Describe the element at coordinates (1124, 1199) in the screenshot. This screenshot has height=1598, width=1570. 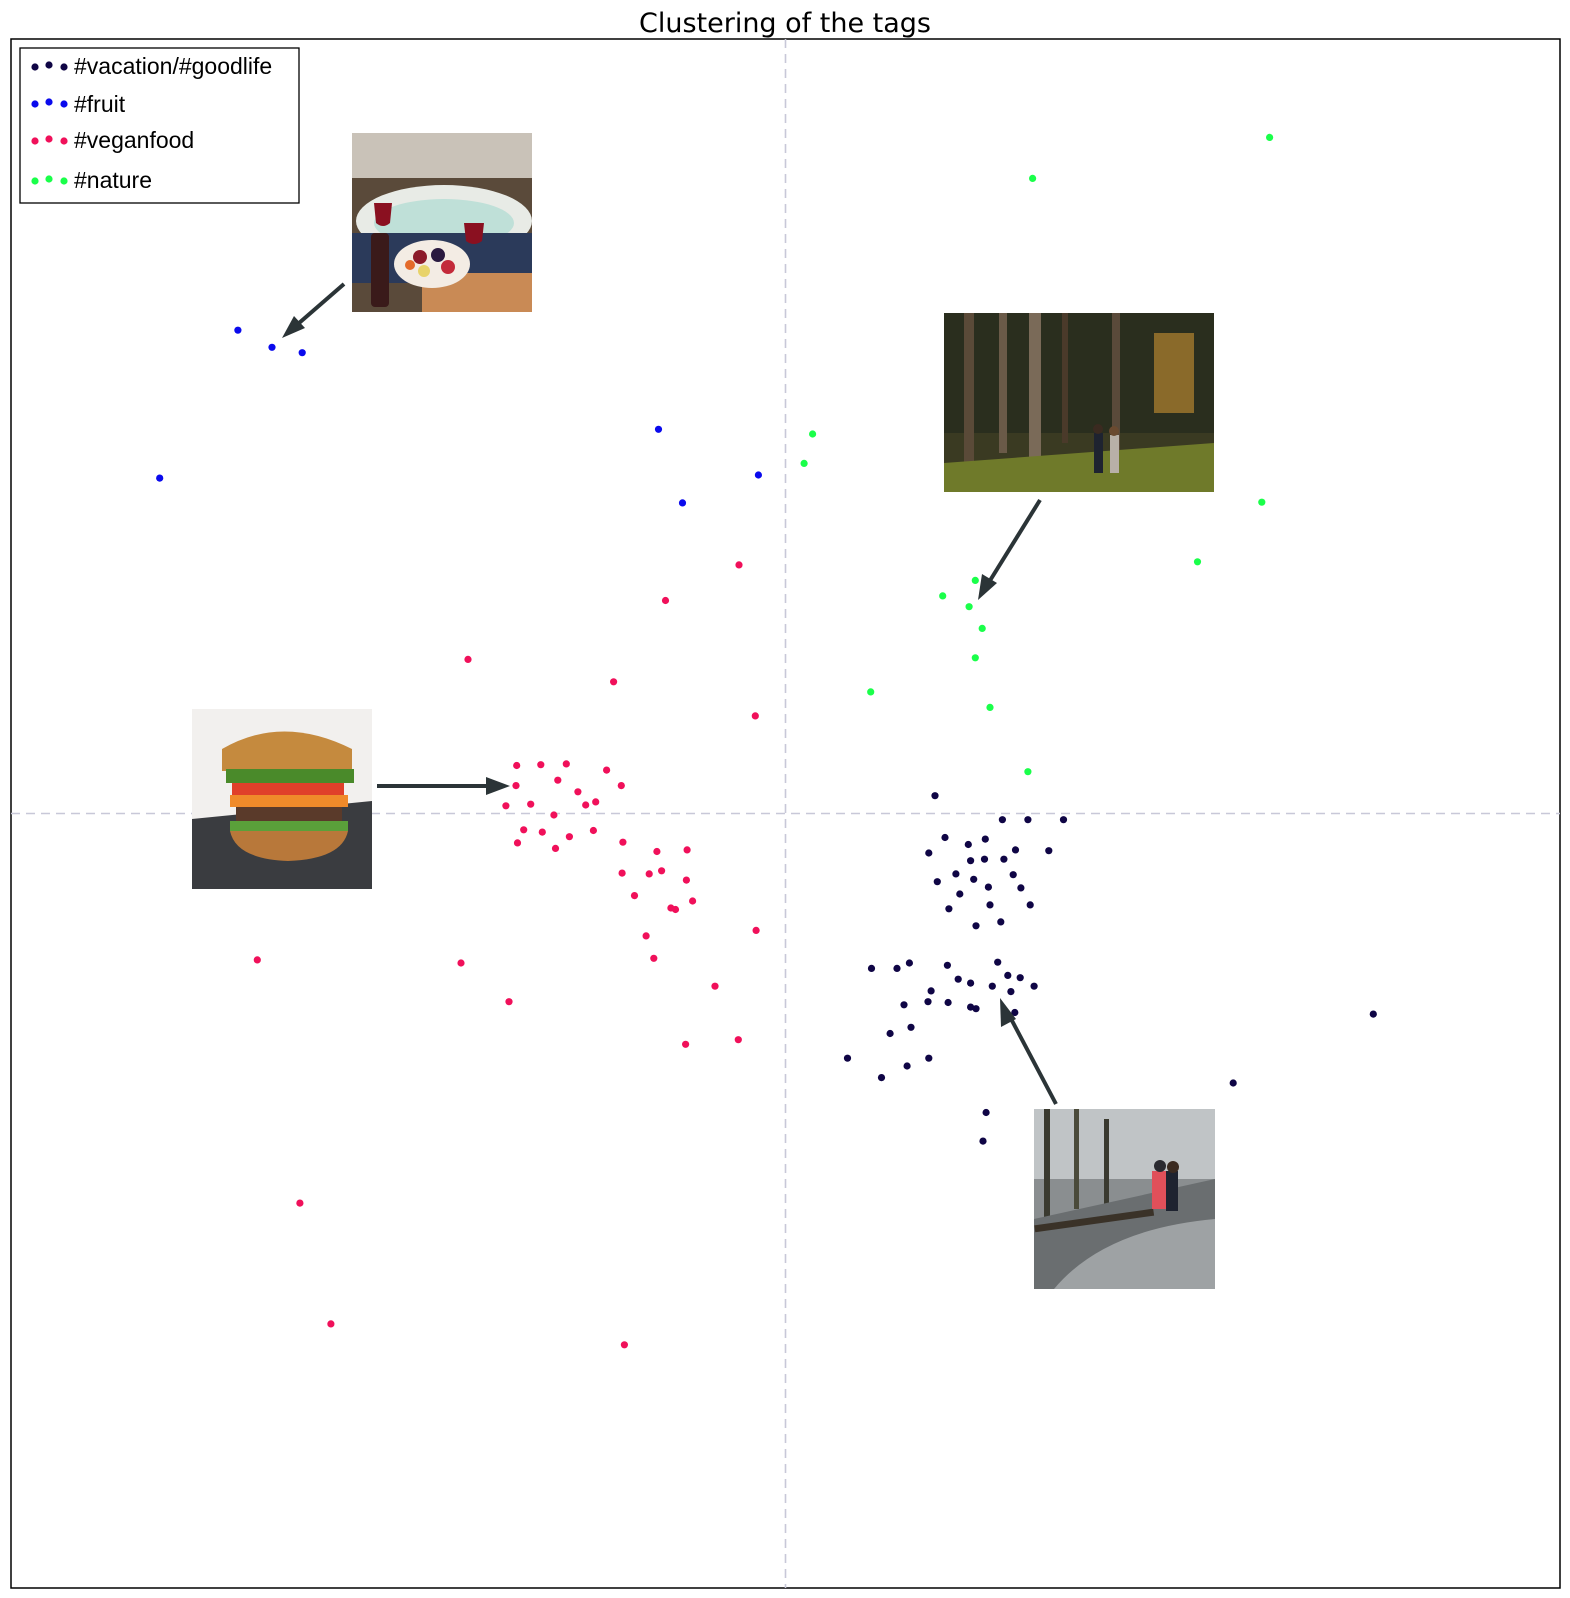
I see `riverbank-couple-photo` at that location.